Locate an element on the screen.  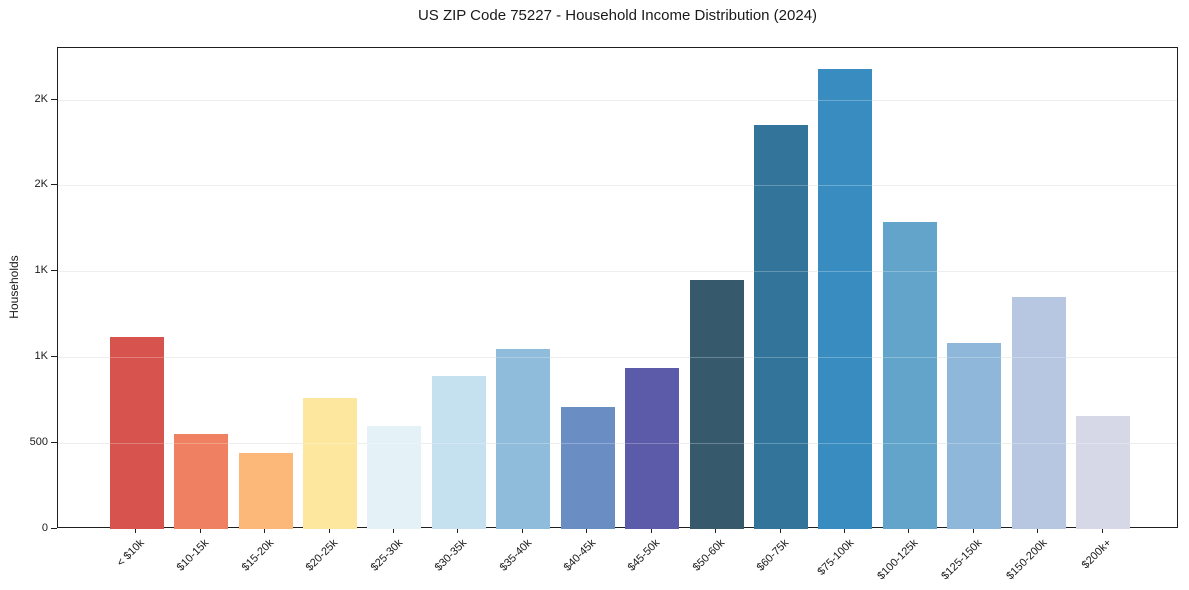
x-tick-label: $200k+ is located at coordinates (1096, 554).